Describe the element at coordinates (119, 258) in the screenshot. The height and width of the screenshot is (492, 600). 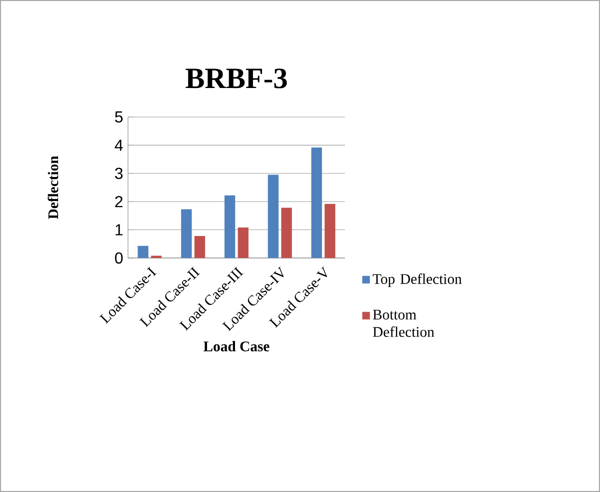
I see `y-tick-label: 0` at that location.